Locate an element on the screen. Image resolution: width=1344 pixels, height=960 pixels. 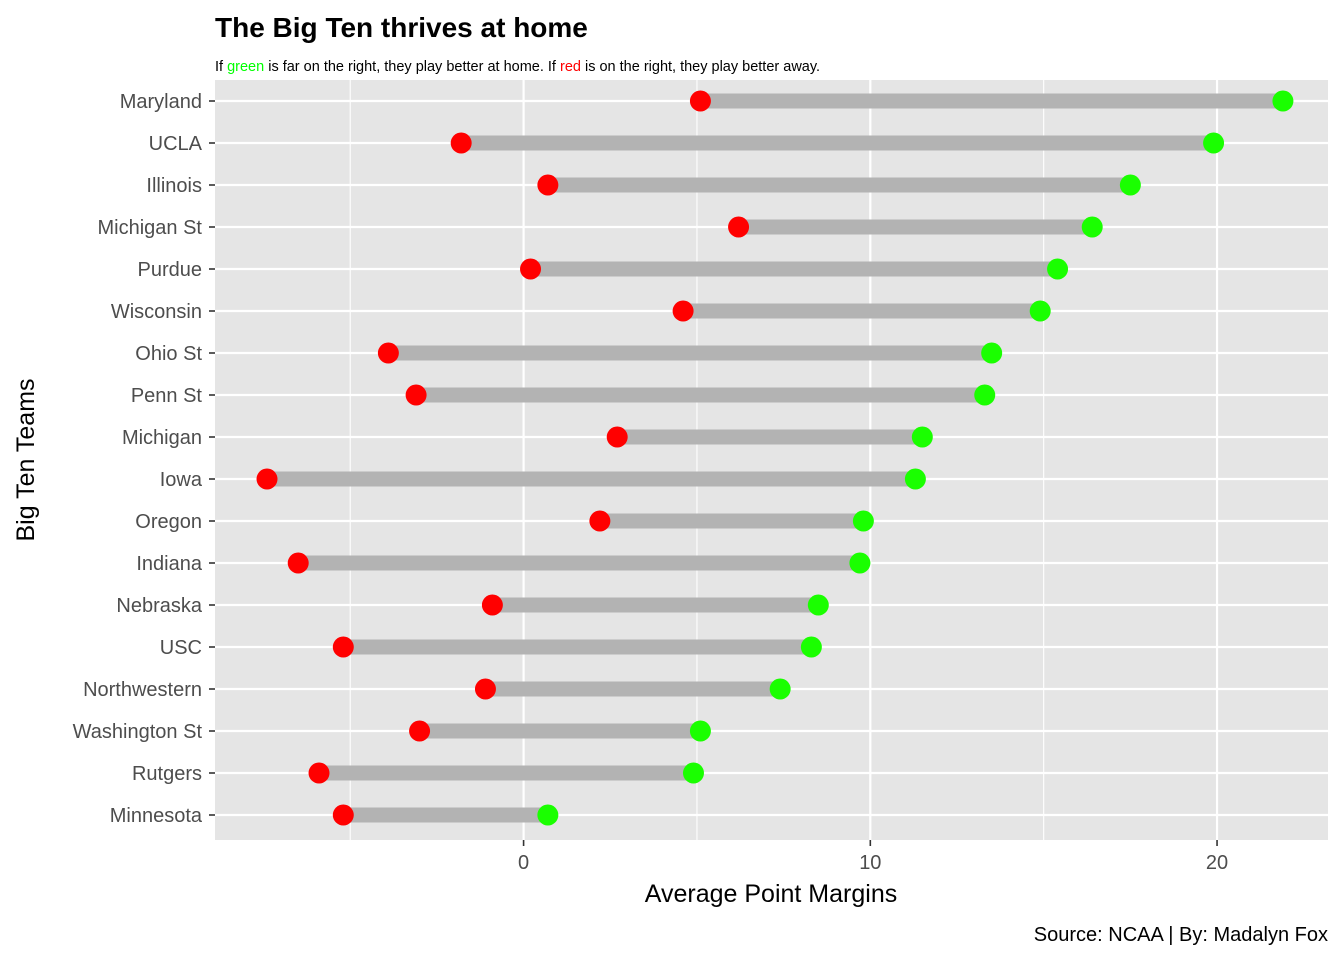
subtitle-part: green is located at coordinates (245, 67).